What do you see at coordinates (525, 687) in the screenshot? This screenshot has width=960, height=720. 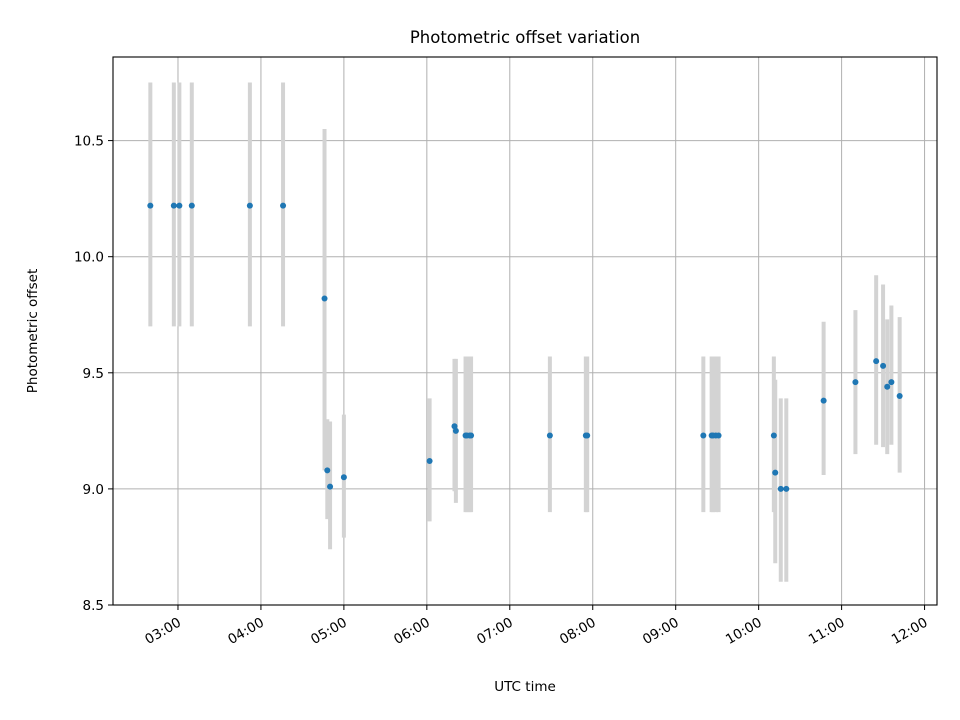 I see `x-axis-label: UTC time` at bounding box center [525, 687].